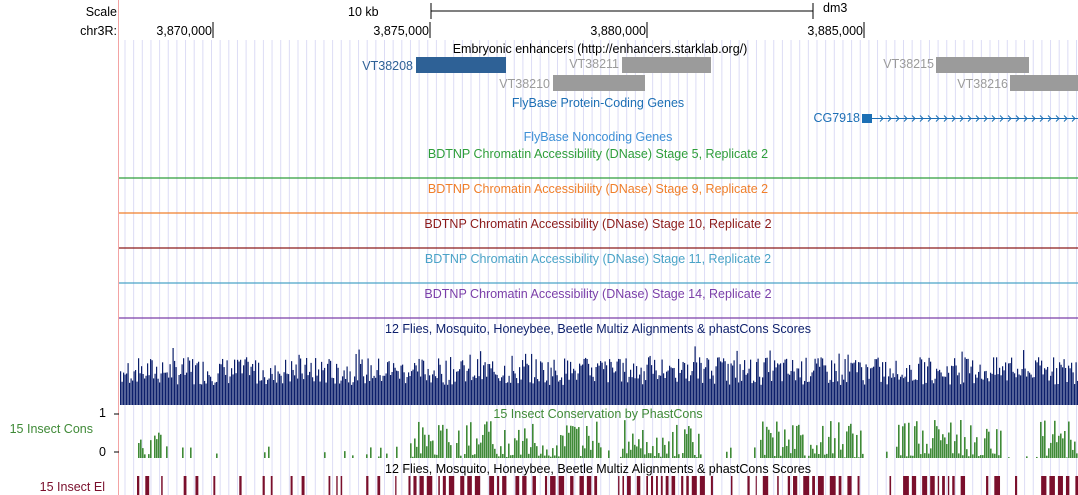  What do you see at coordinates (72, 487) in the screenshot?
I see `elements-left-label: 15 Insect El` at bounding box center [72, 487].